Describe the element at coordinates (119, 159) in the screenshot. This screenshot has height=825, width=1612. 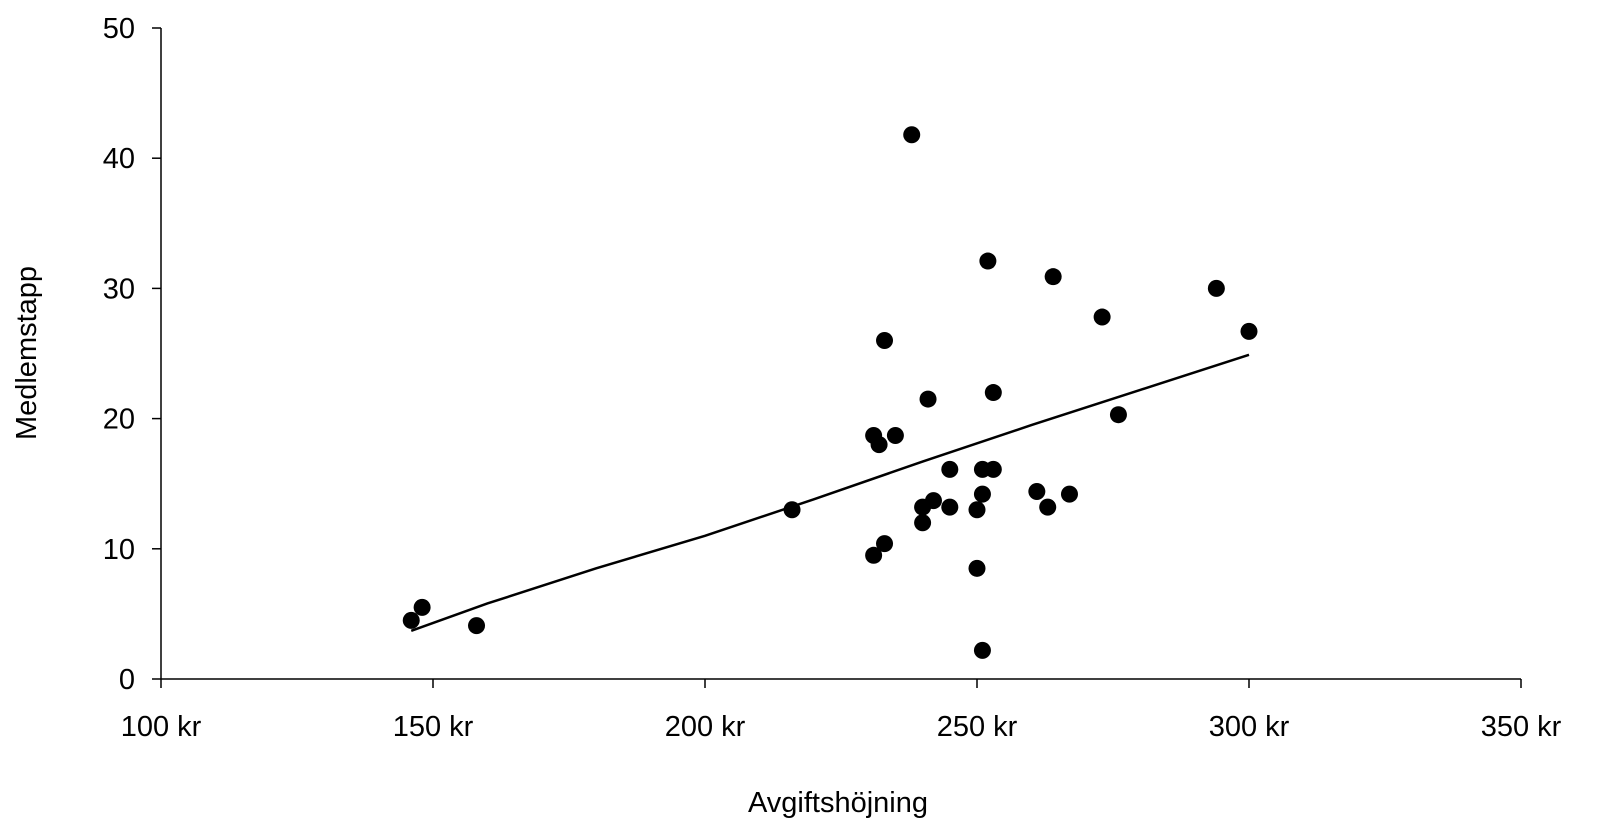
I see `y-tick-label: 40` at that location.